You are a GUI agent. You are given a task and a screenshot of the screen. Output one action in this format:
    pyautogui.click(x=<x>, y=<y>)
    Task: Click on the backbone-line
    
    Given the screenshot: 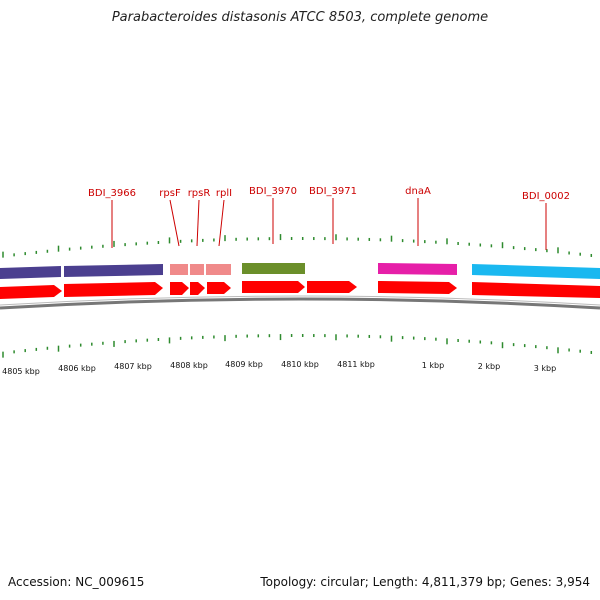 What is the action you would take?
    pyautogui.click(x=300, y=303)
    